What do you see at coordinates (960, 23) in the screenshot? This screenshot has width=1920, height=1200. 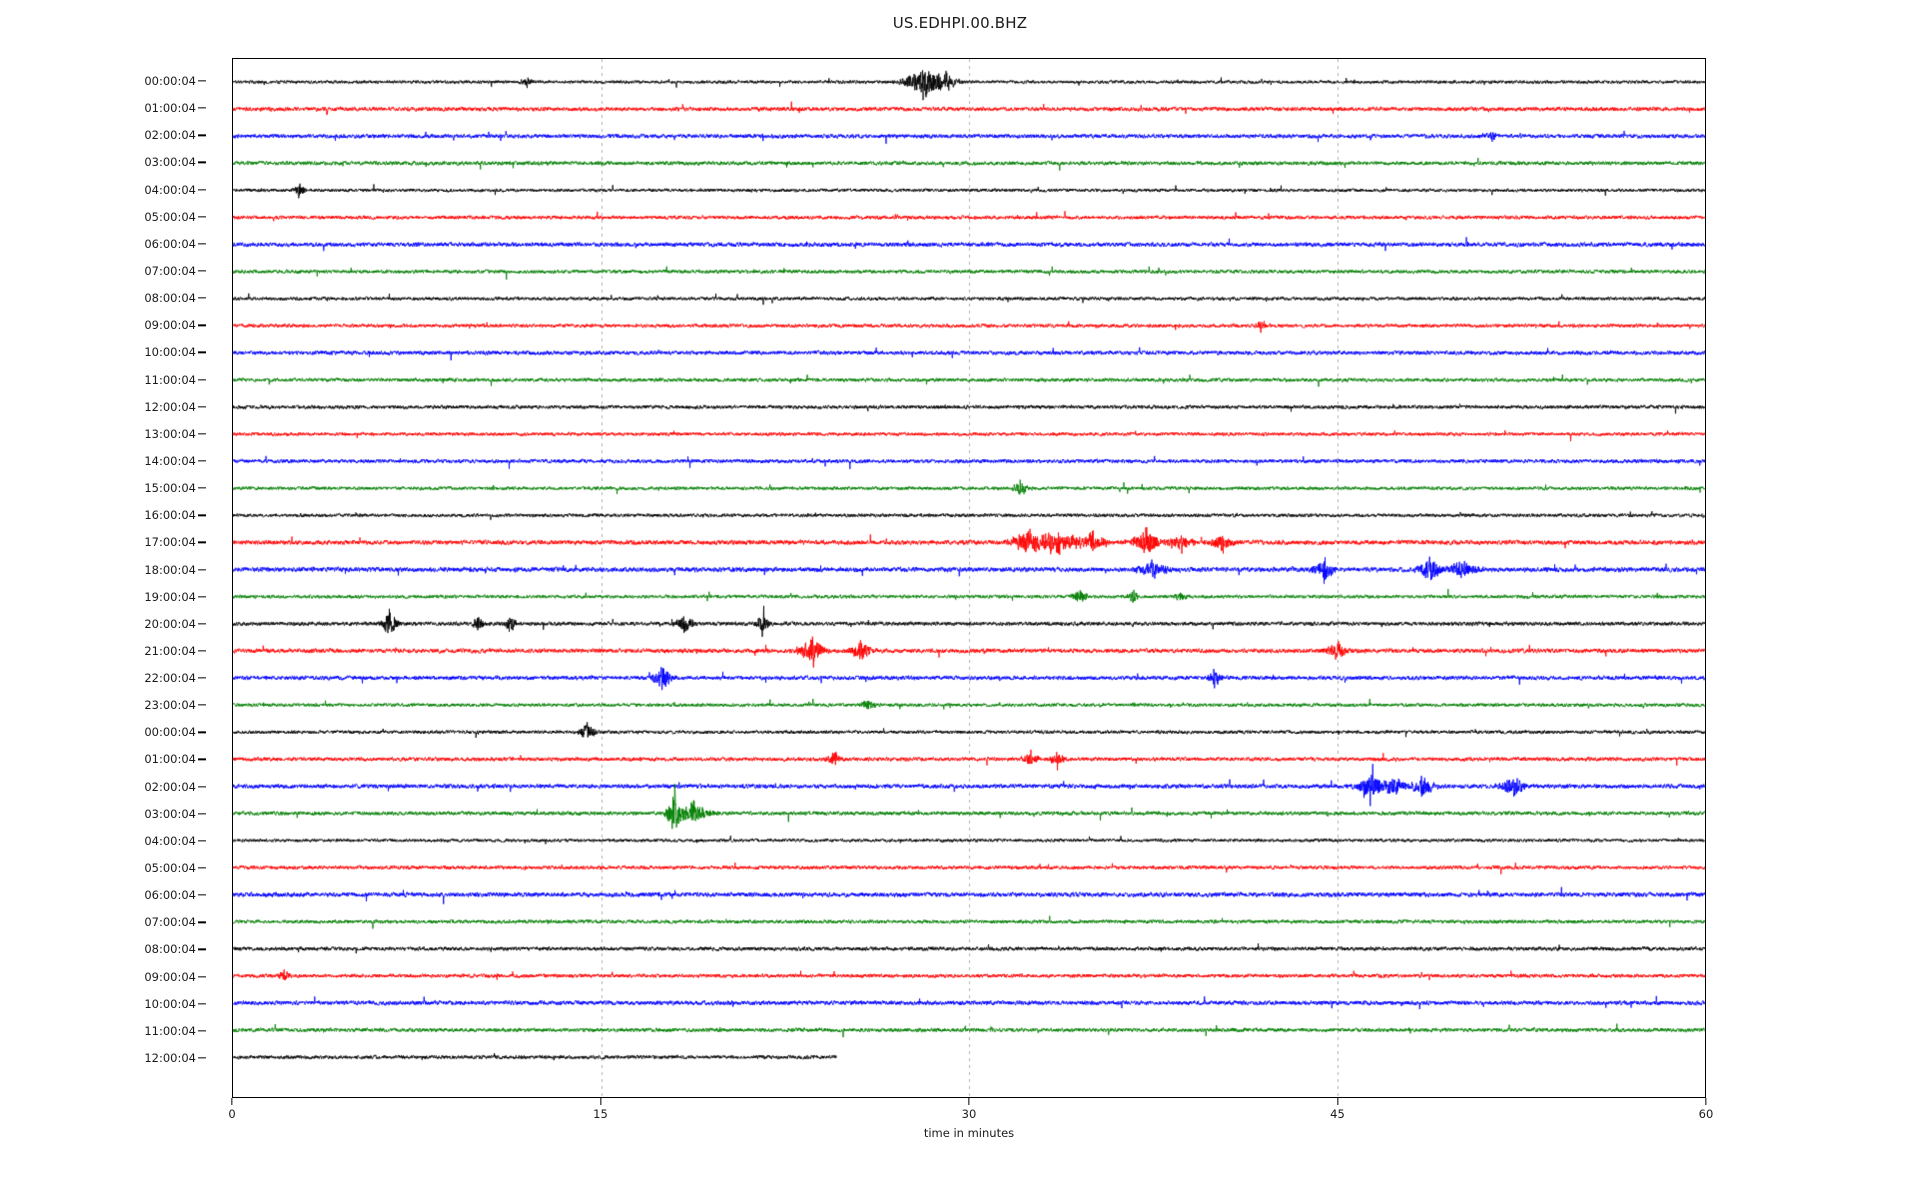 I see `page-title: US.EDHPI.00.BHZ` at bounding box center [960, 23].